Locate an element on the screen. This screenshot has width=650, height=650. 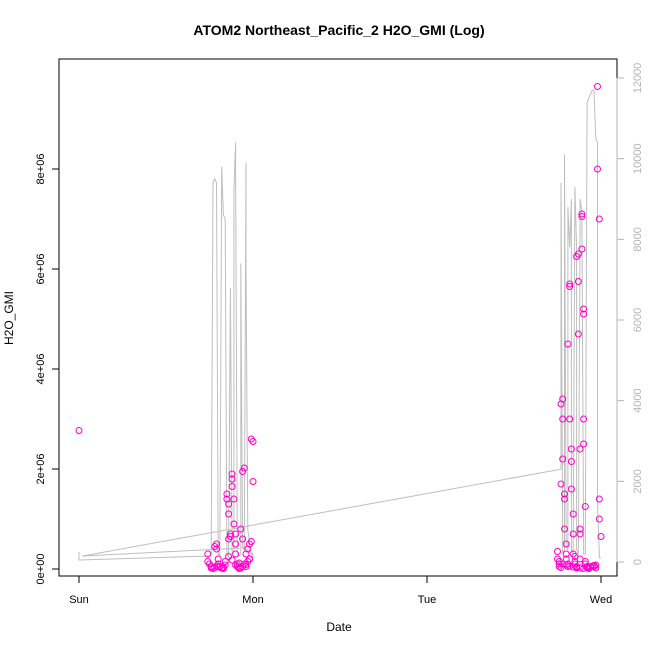
y2-tick-label: 4000 is located at coordinates (638, 400).